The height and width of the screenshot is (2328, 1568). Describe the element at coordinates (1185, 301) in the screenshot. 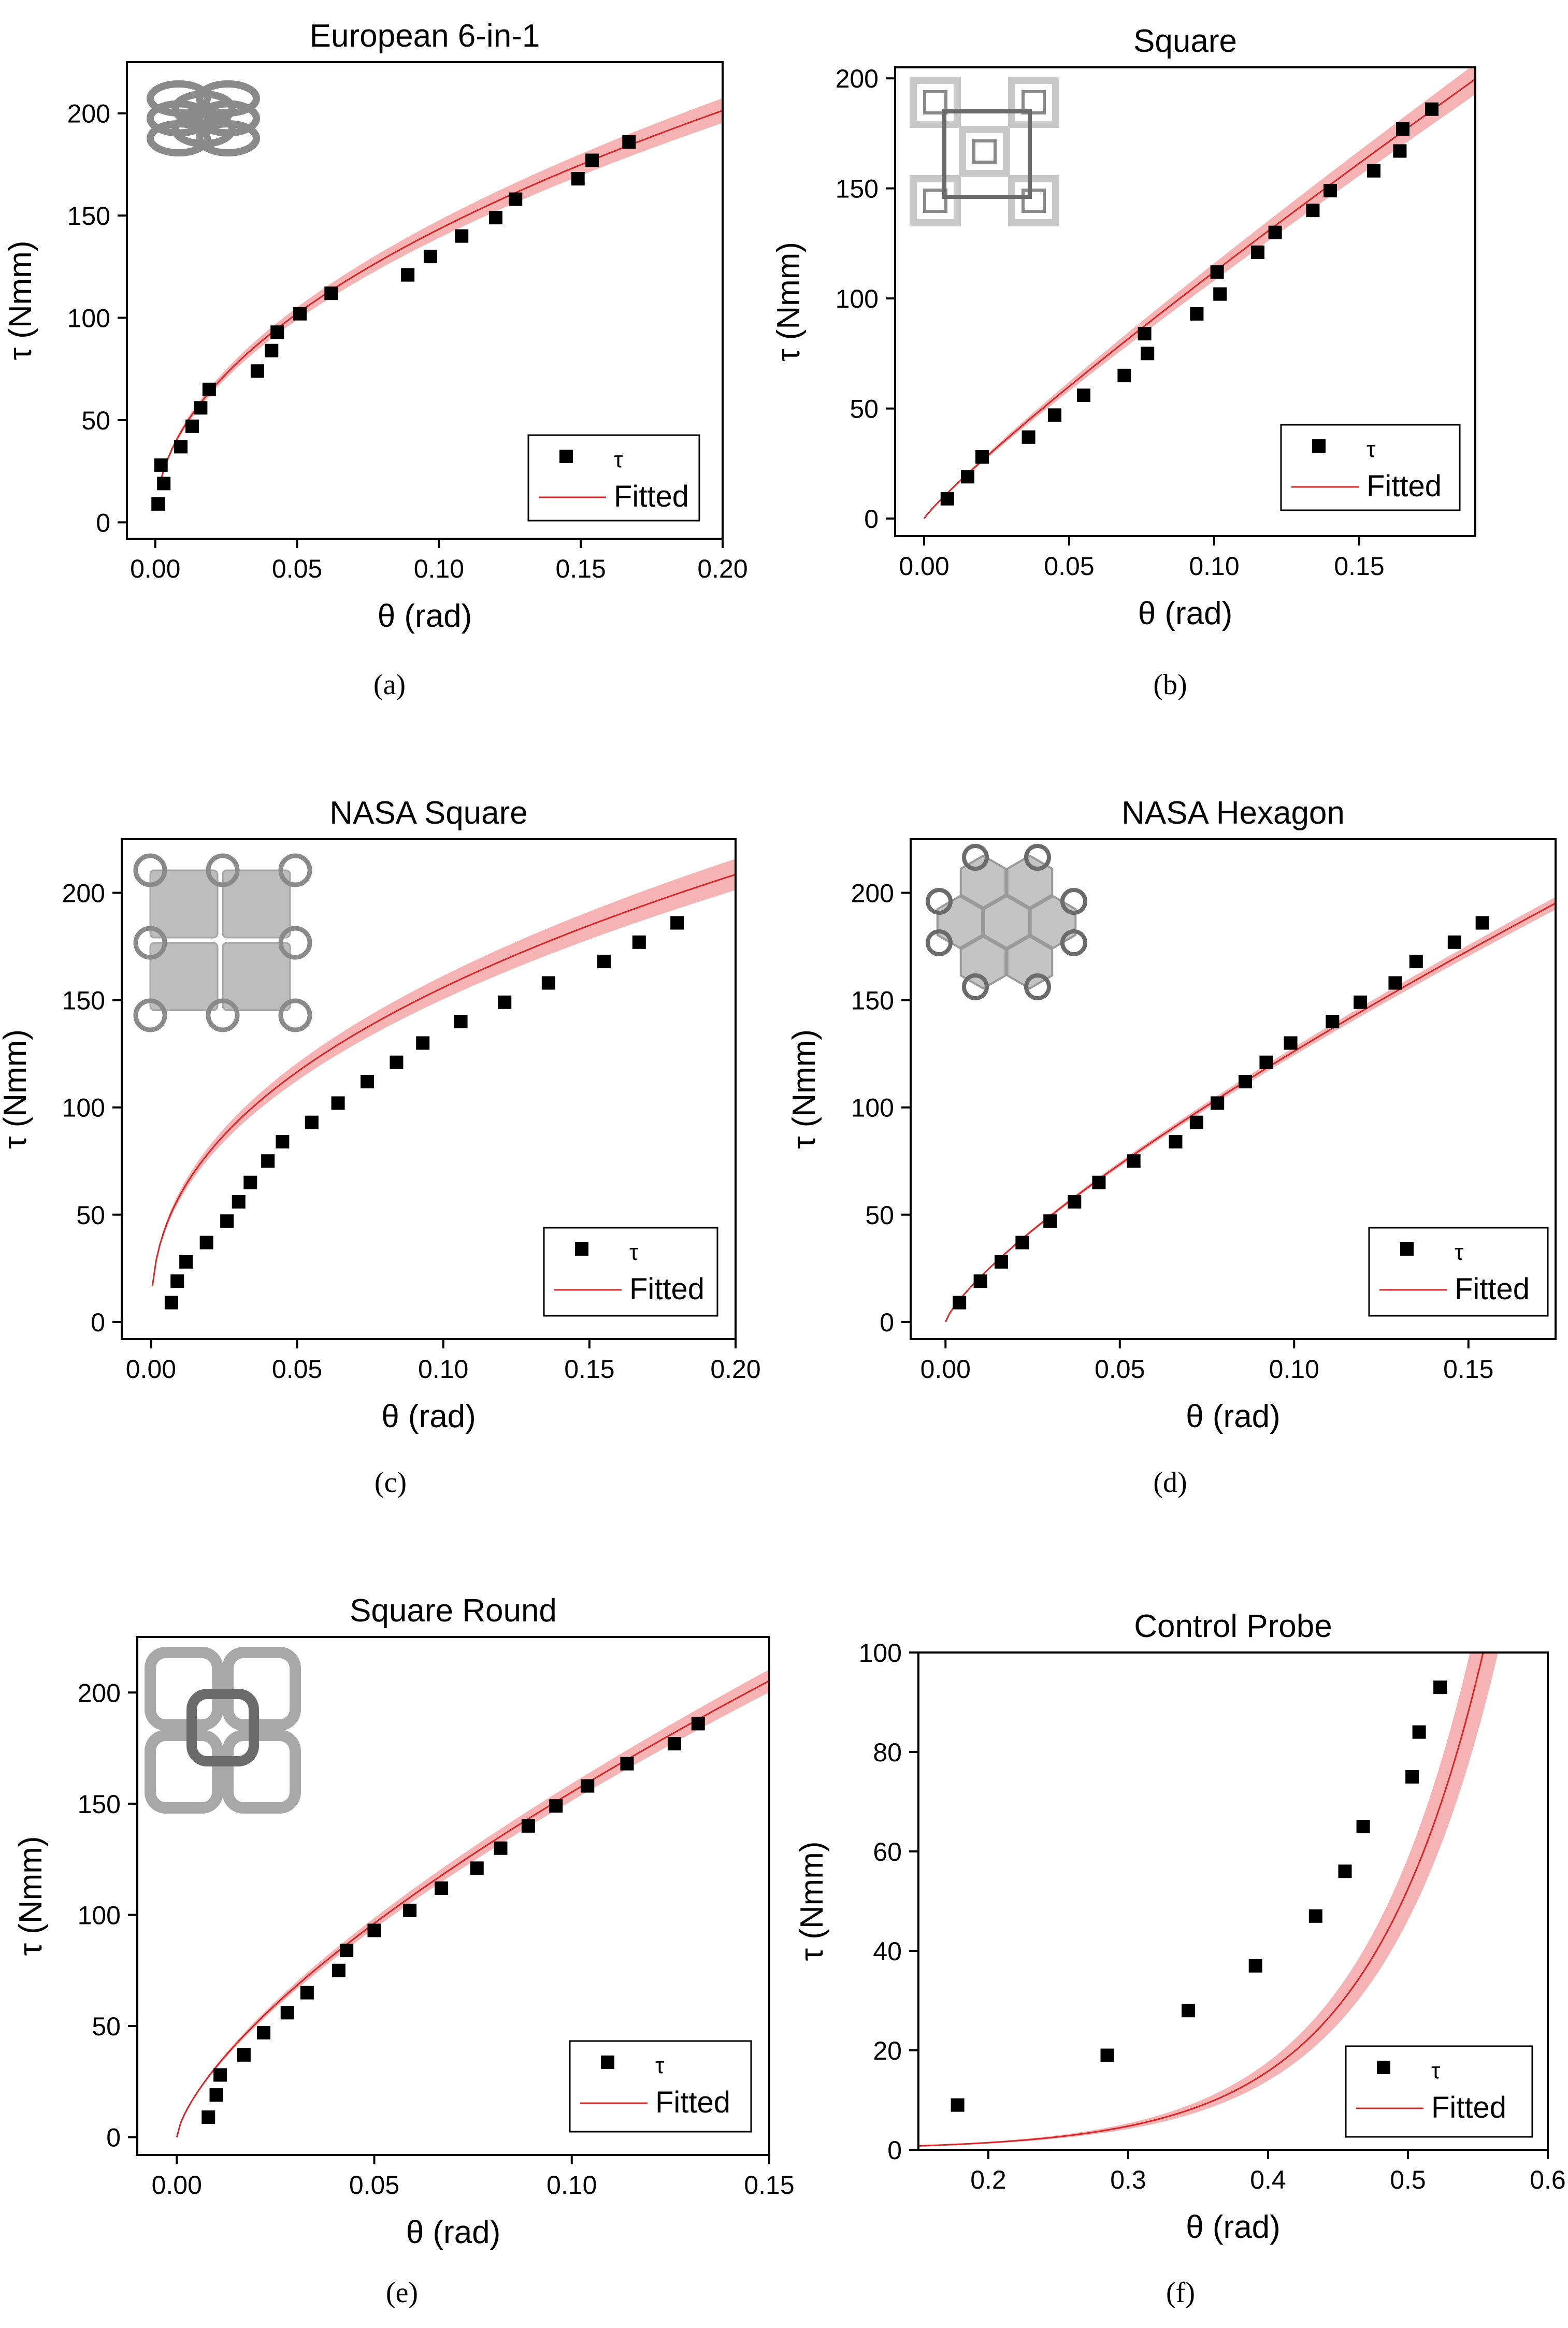

I see `plot-frame` at that location.